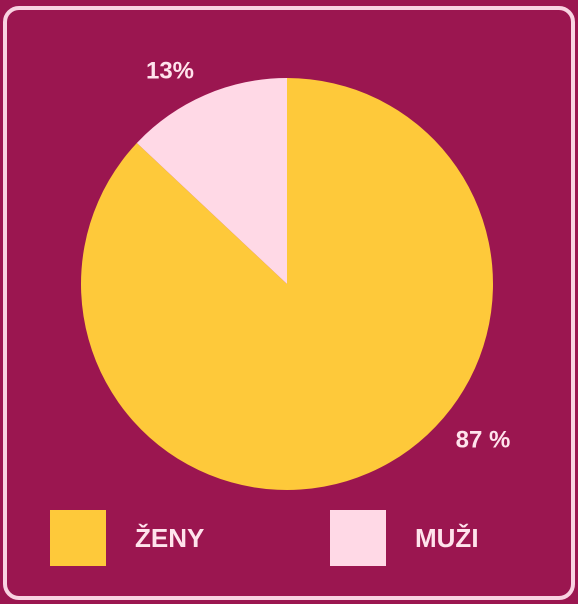  Describe the element at coordinates (483, 439) in the screenshot. I see `data-label: 87 %` at that location.